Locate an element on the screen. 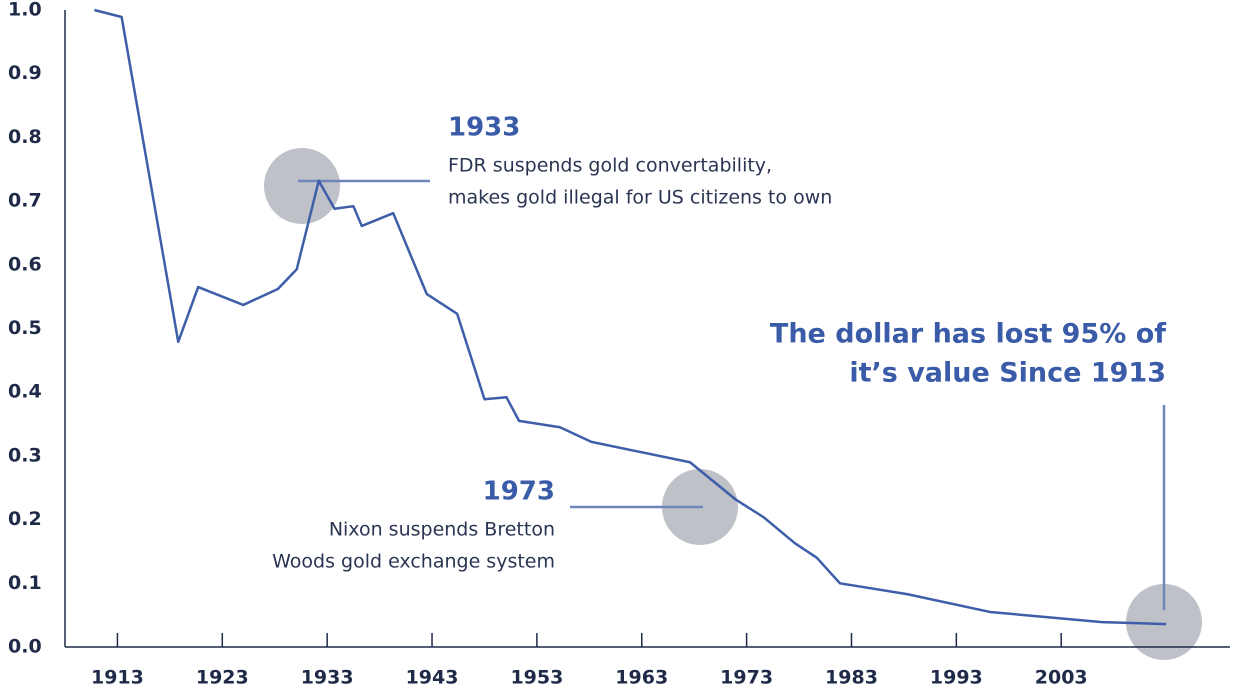 The height and width of the screenshot is (691, 1245). y-tick-label: 0.8 is located at coordinates (25, 137).